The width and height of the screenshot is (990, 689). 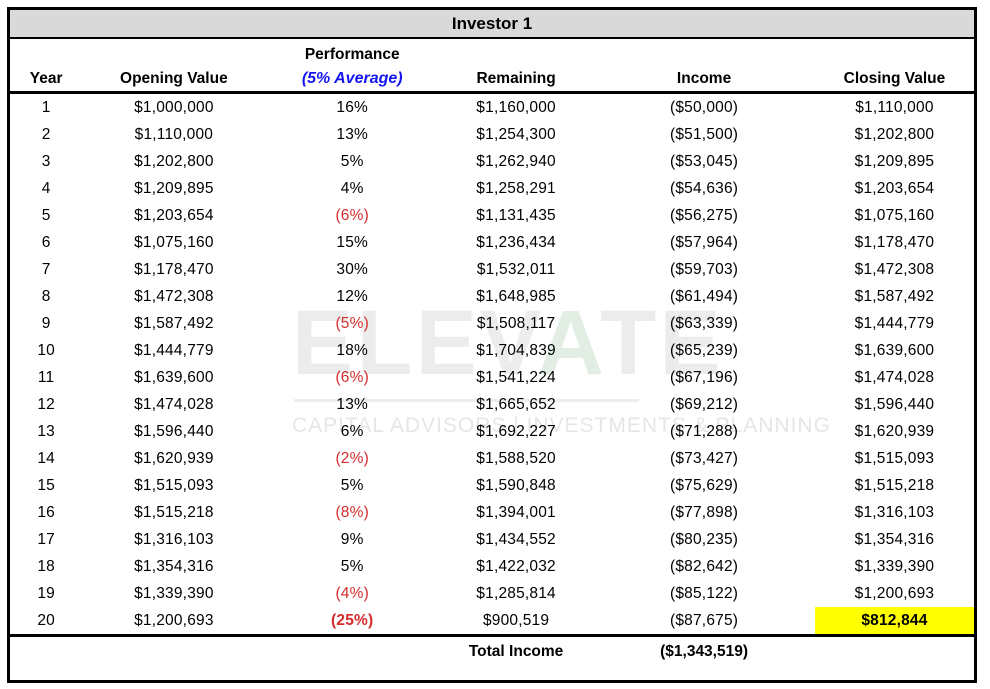 What do you see at coordinates (894, 350) in the screenshot?
I see `cell-closing-value: $1,639,600` at bounding box center [894, 350].